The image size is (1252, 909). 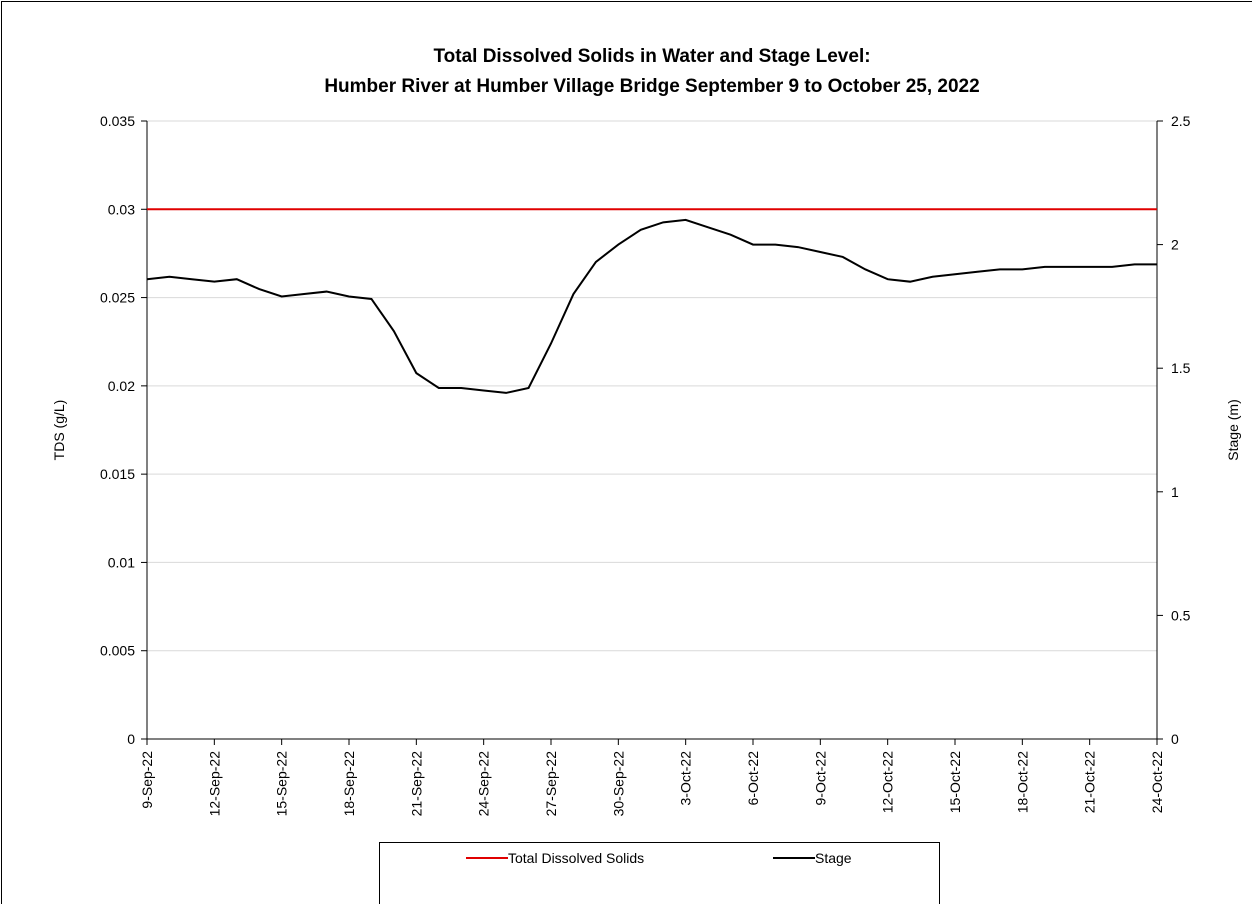 I want to click on x-tick-label: 24-Oct-22, so click(x=1157, y=782).